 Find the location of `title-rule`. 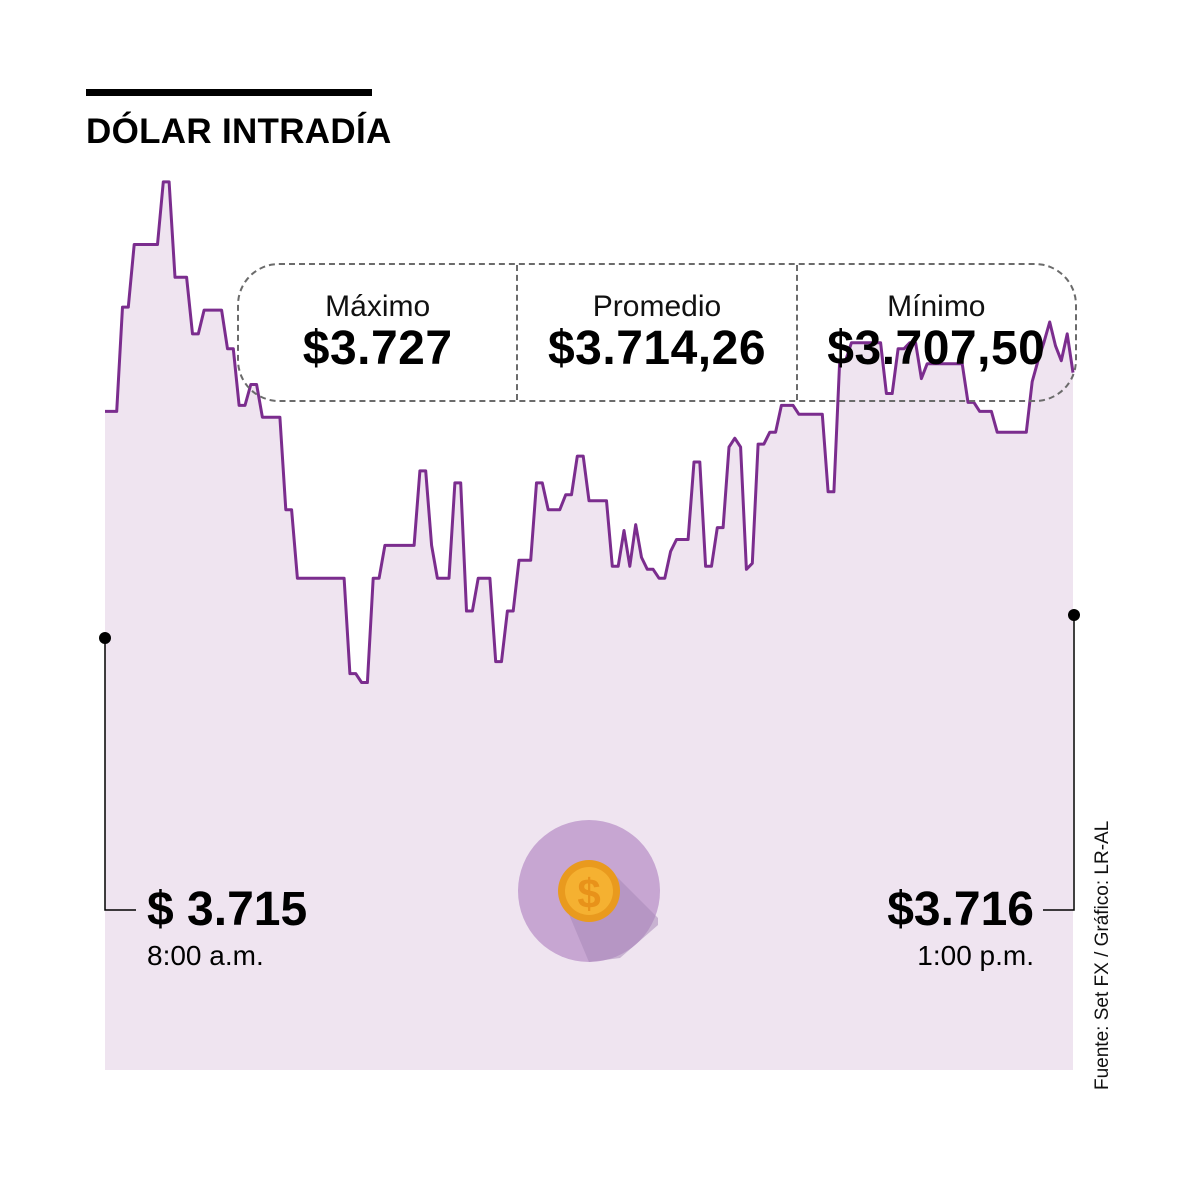

title-rule is located at coordinates (229, 92).